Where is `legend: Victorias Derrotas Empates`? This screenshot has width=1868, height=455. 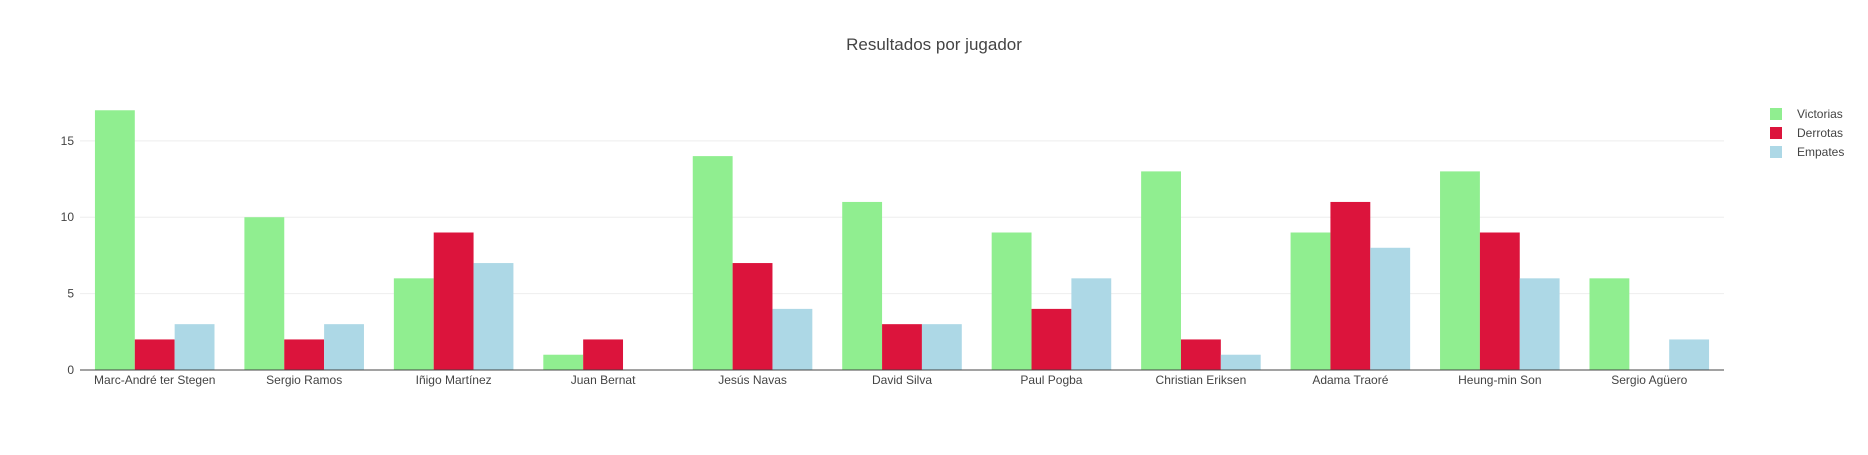
legend: Victorias Derrotas Empates is located at coordinates (1807, 133).